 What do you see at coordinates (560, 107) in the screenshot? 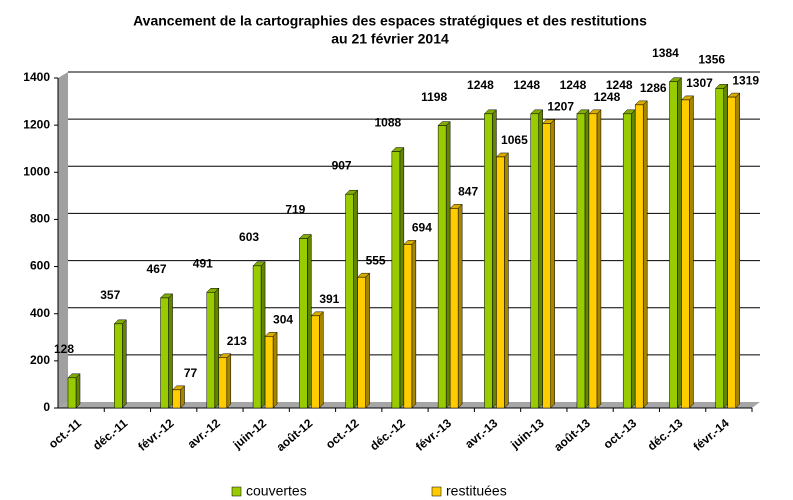
I see `value-label: 1207` at bounding box center [560, 107].